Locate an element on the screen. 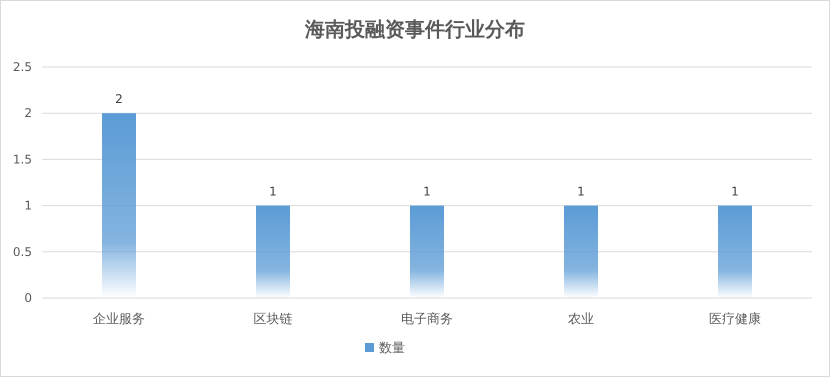 This screenshot has width=830, height=377. y-tick-label: 0.5 is located at coordinates (22, 251).